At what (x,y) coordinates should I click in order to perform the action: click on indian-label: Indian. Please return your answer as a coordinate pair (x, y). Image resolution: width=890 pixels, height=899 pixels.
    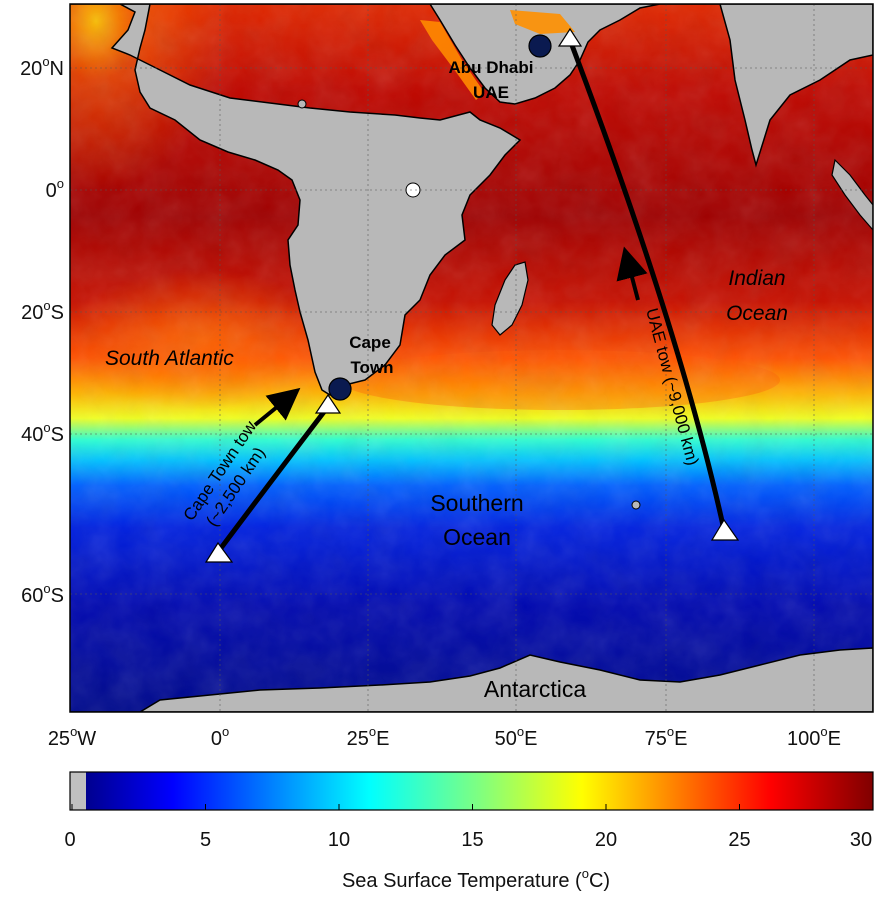
    Looking at the image, I should click on (756, 278).